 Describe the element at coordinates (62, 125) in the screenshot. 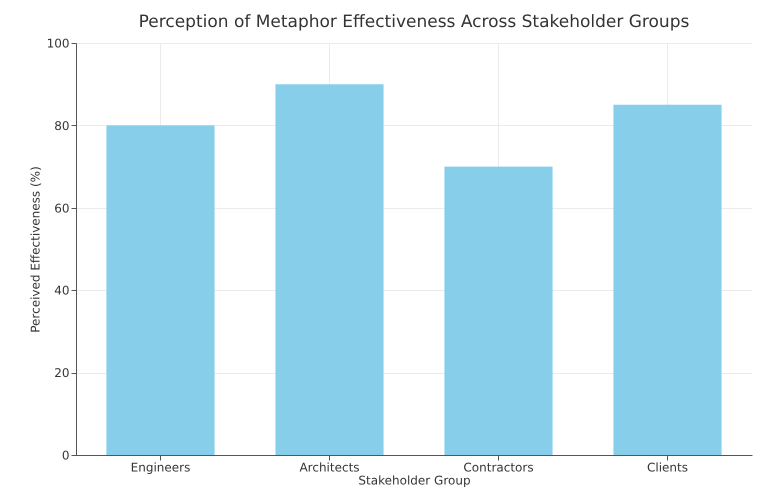

I see `y-tick-label: 80` at that location.